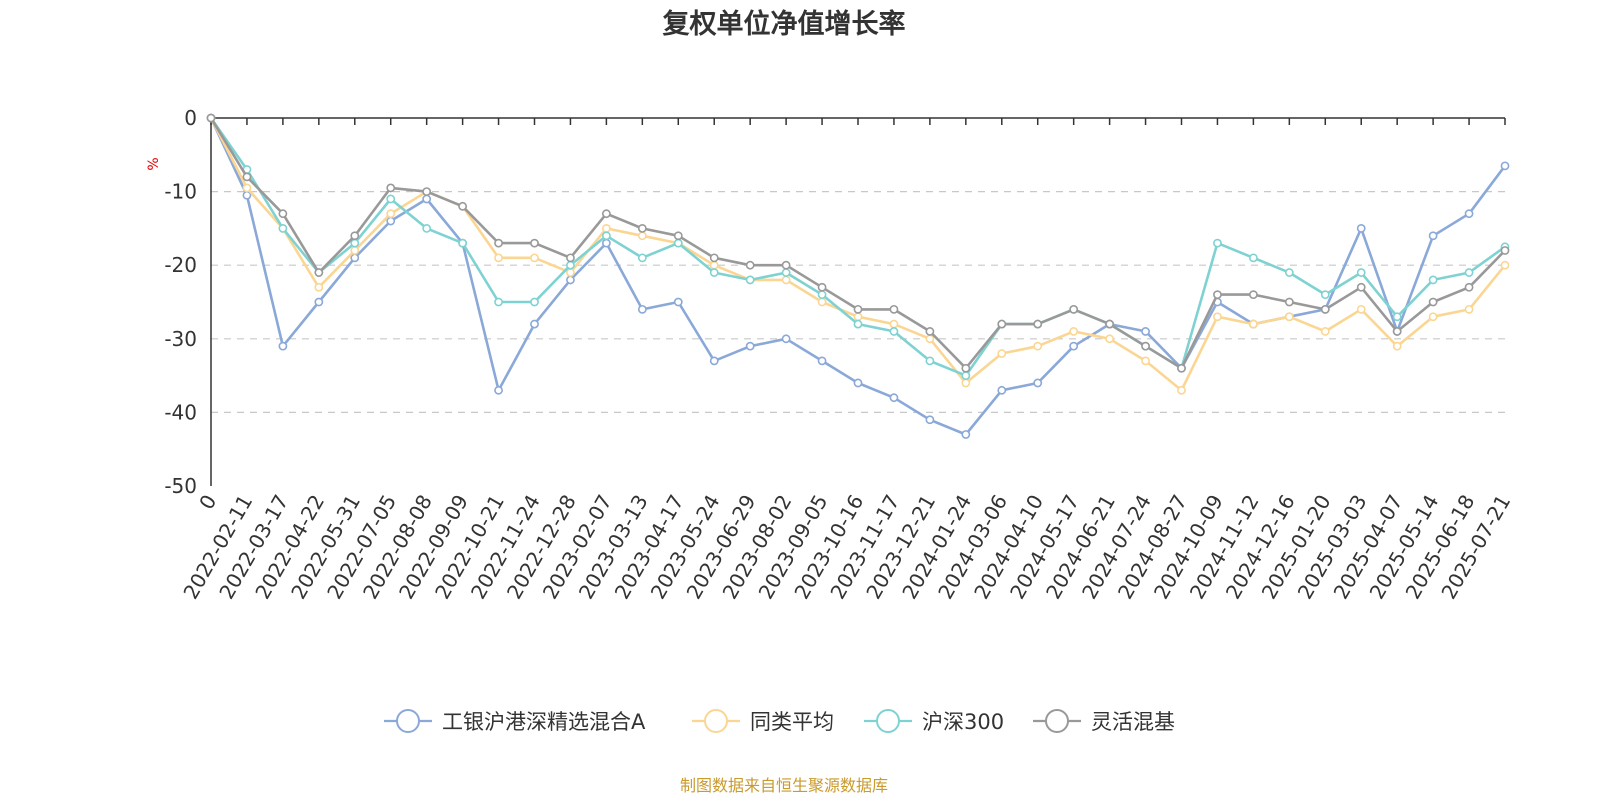  What do you see at coordinates (180, 339) in the screenshot?
I see `y-tick-label: -30` at bounding box center [180, 339].